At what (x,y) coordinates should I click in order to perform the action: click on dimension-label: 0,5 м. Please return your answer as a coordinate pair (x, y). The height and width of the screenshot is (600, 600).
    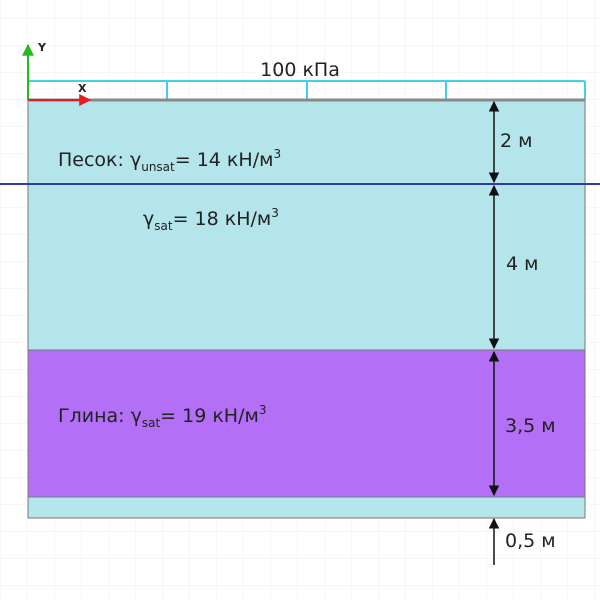
    Looking at the image, I should click on (530, 541).